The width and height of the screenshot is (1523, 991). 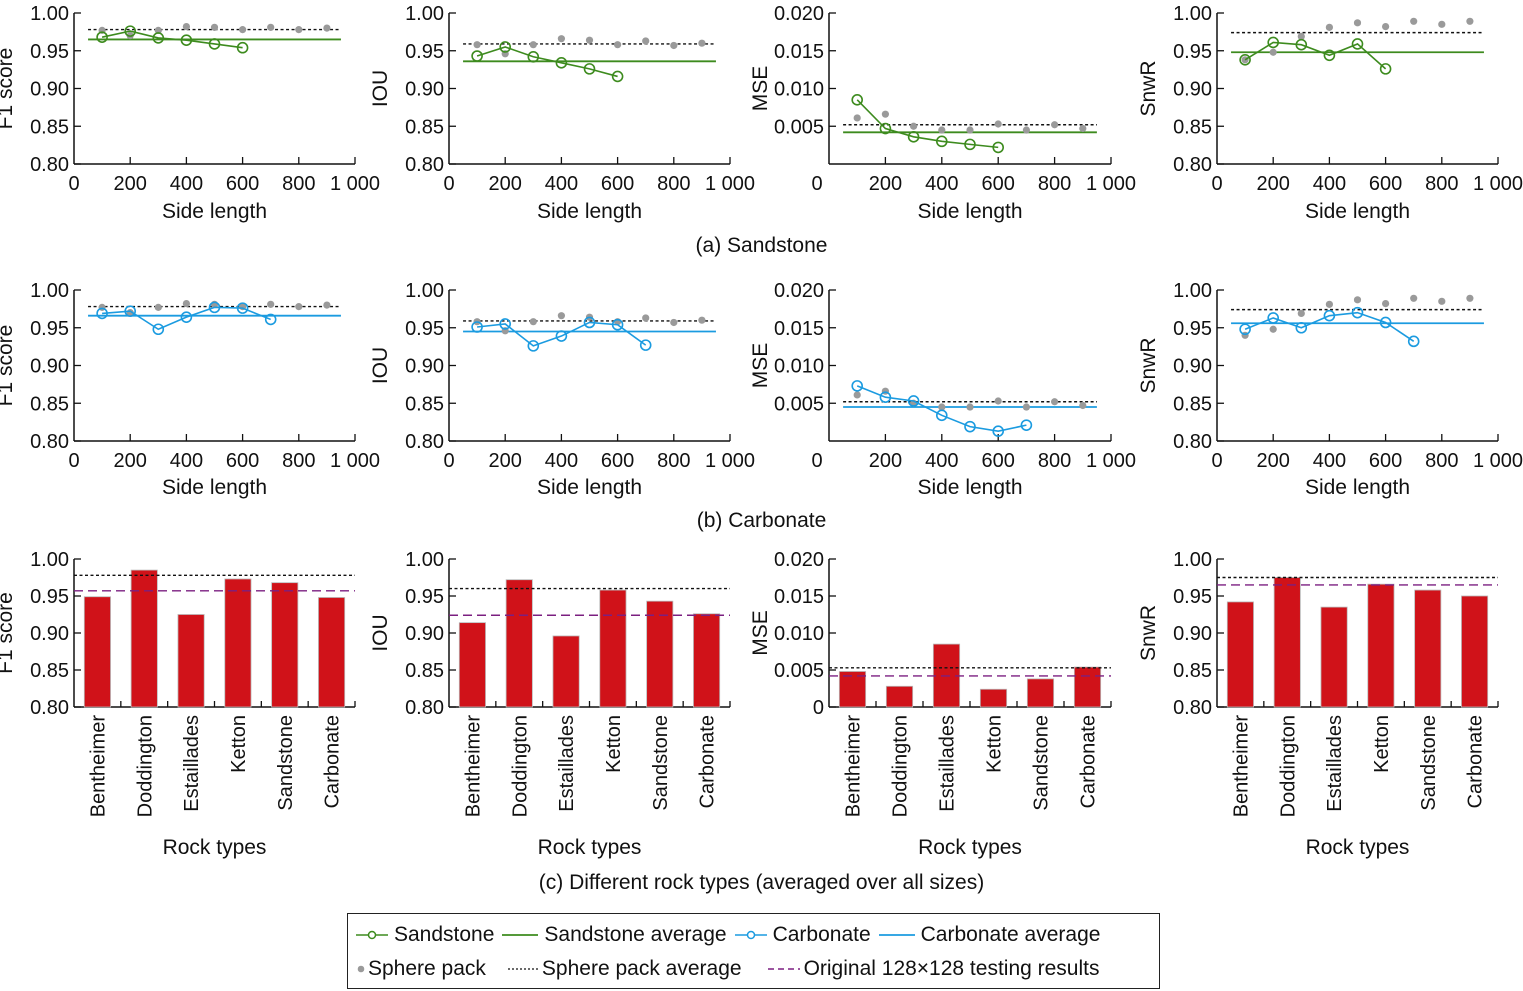 I want to click on series-line-carbonate, so click(x=941, y=408).